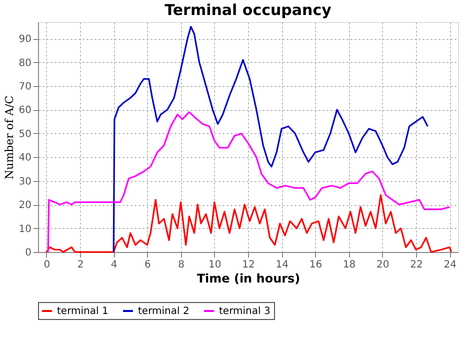 Image resolution: width=467 pixels, height=339 pixels. What do you see at coordinates (282, 265) in the screenshot?
I see `x-tick-label: 14` at bounding box center [282, 265].